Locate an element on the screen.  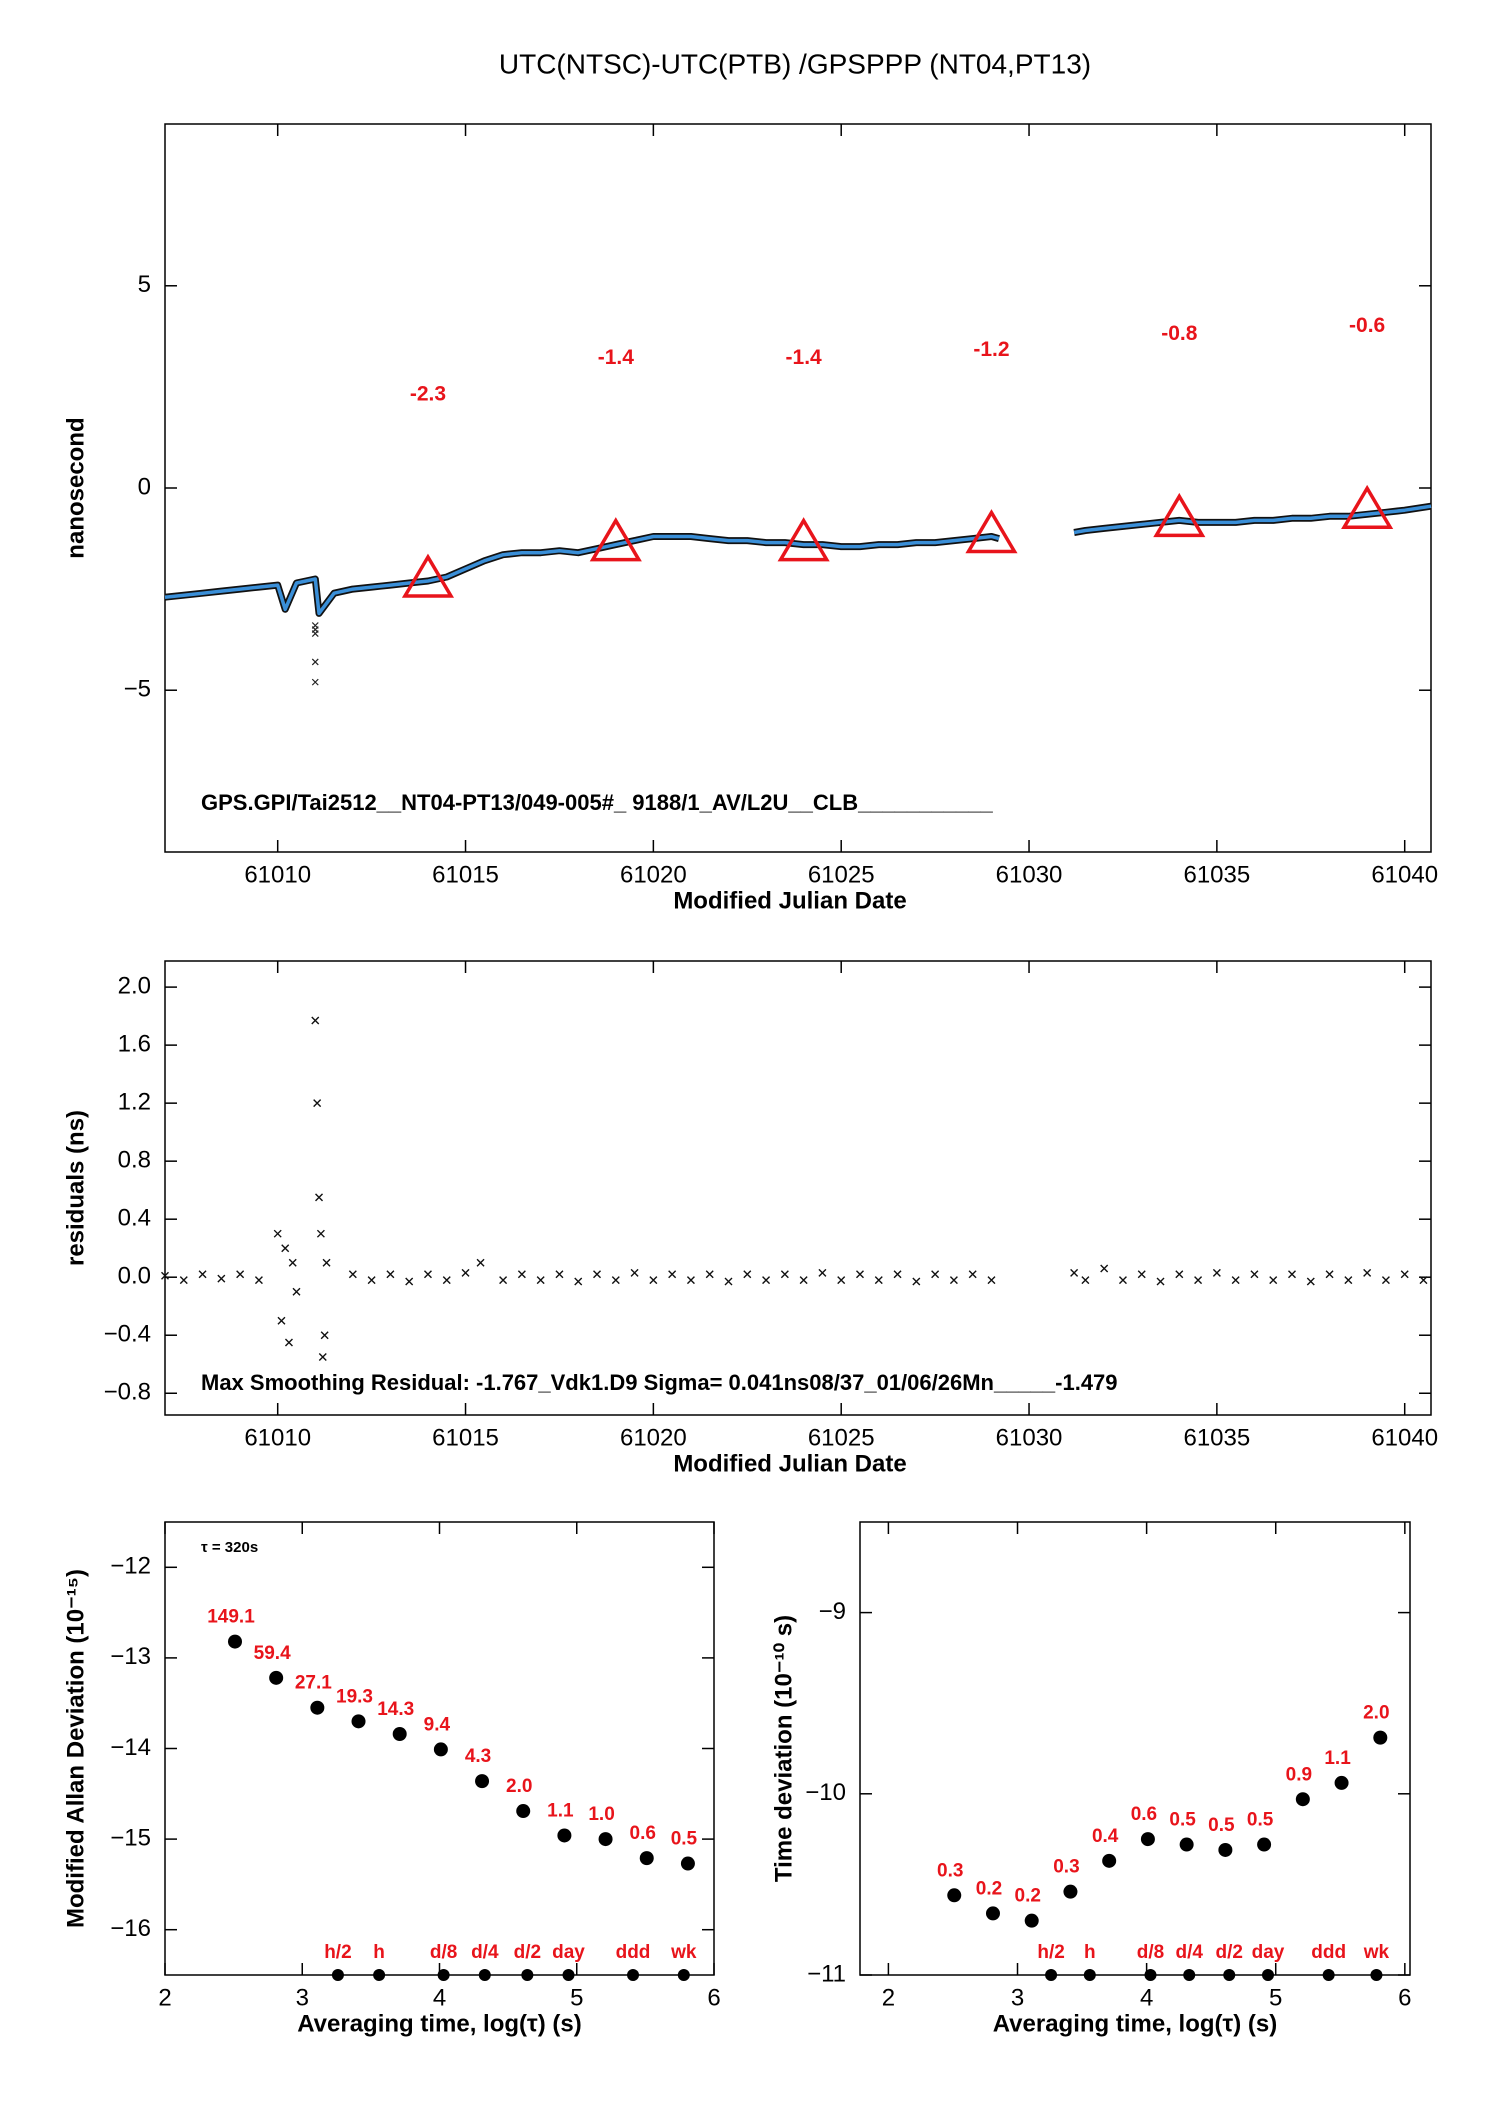
x-axis-label: Averaging time, log(τ) (s) is located at coordinates (439, 2023).